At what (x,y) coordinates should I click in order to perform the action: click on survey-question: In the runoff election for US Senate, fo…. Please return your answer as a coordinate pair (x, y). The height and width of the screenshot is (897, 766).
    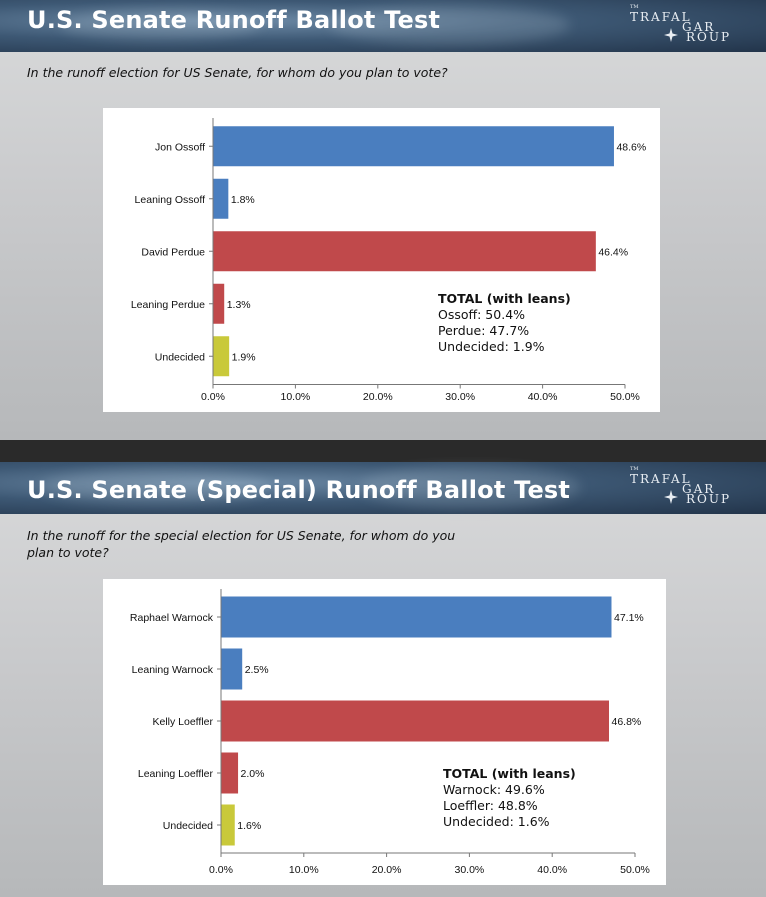
    Looking at the image, I should click on (237, 72).